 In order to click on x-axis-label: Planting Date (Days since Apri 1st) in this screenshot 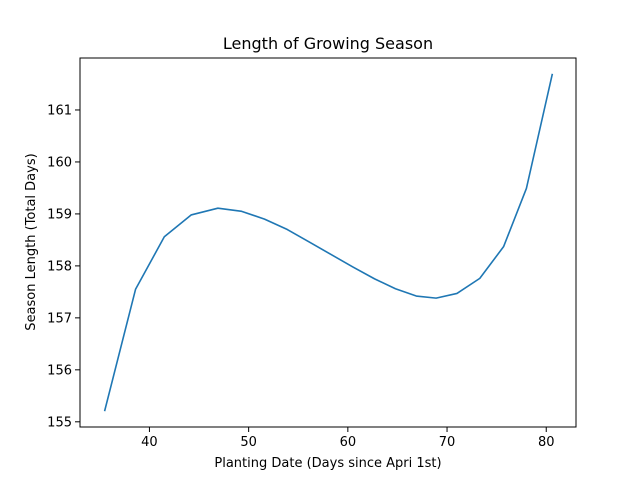, I will do `click(327, 463)`.